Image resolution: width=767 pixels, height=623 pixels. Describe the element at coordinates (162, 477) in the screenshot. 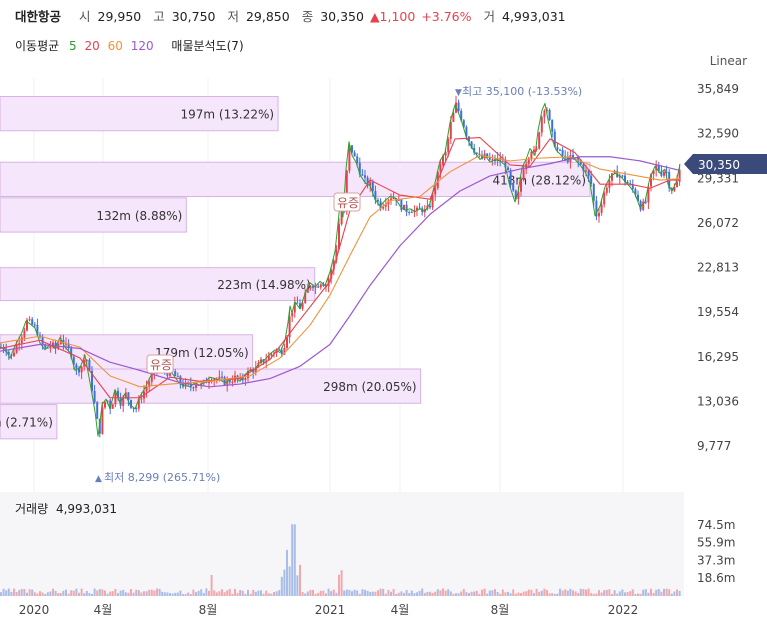

I see `low-annotation: 최저 8,299 (265.71%)` at that location.